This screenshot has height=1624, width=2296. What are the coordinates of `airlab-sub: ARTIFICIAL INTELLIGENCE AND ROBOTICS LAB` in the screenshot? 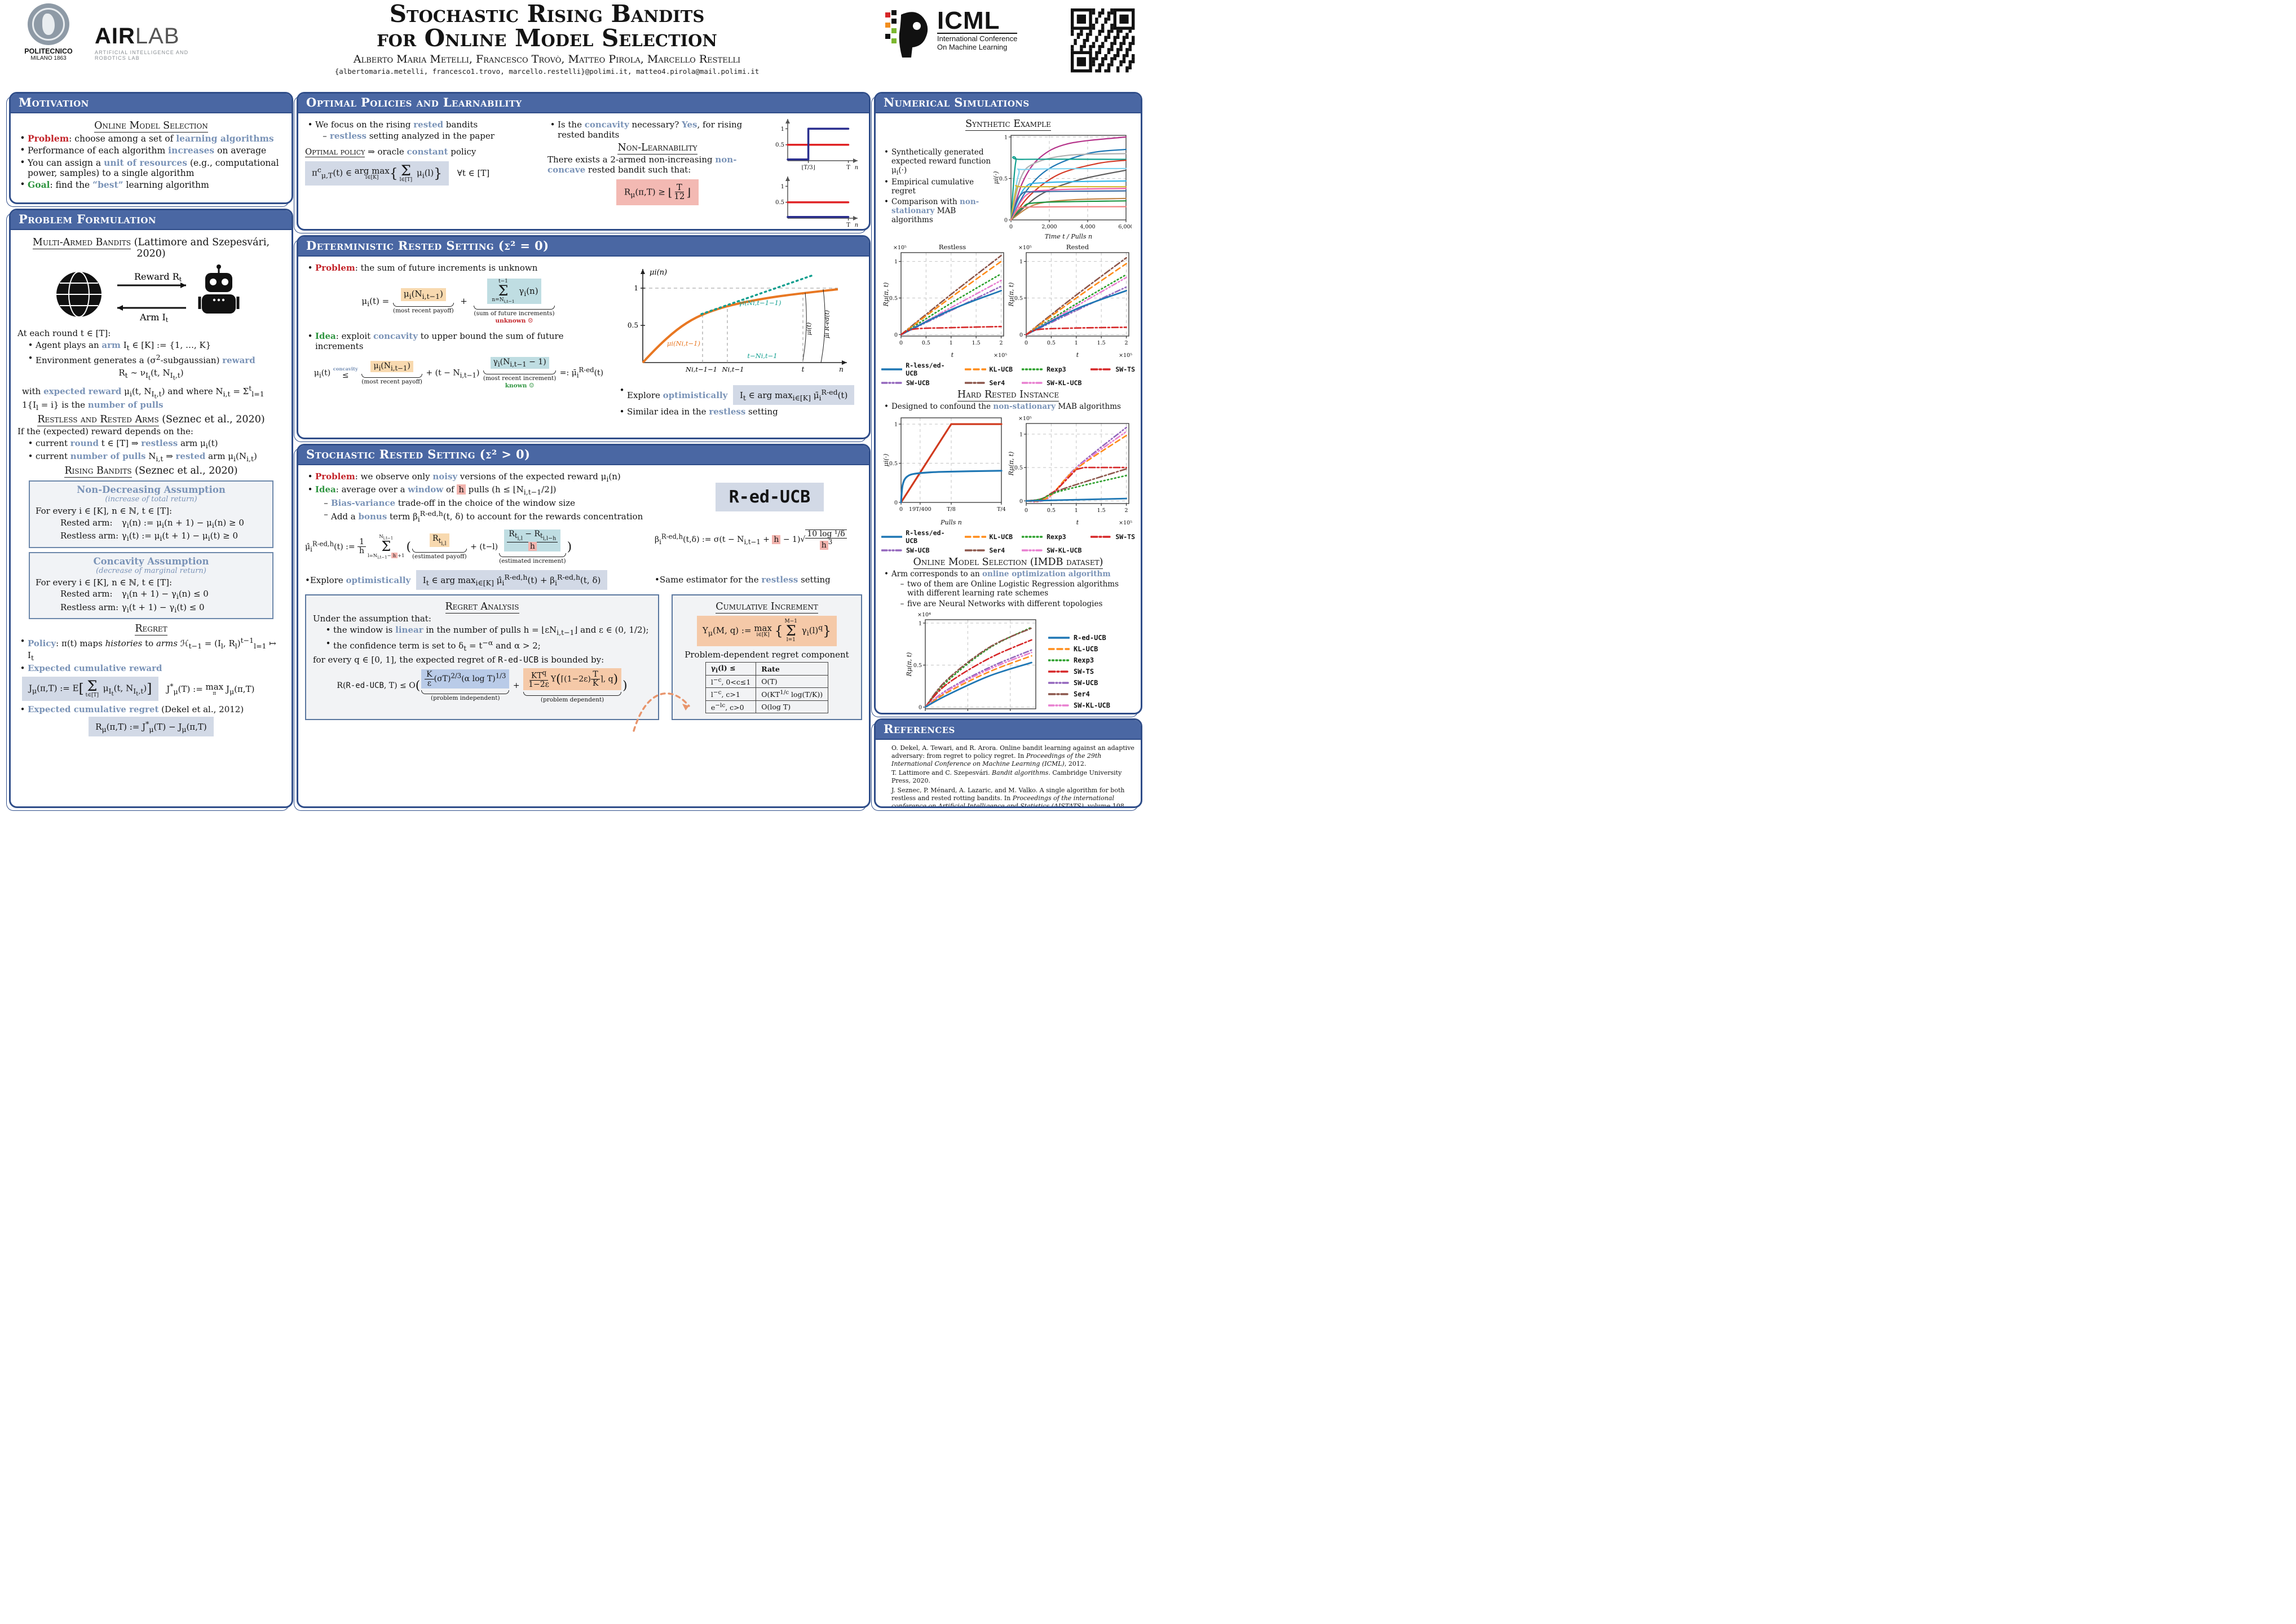 It's located at (142, 56).